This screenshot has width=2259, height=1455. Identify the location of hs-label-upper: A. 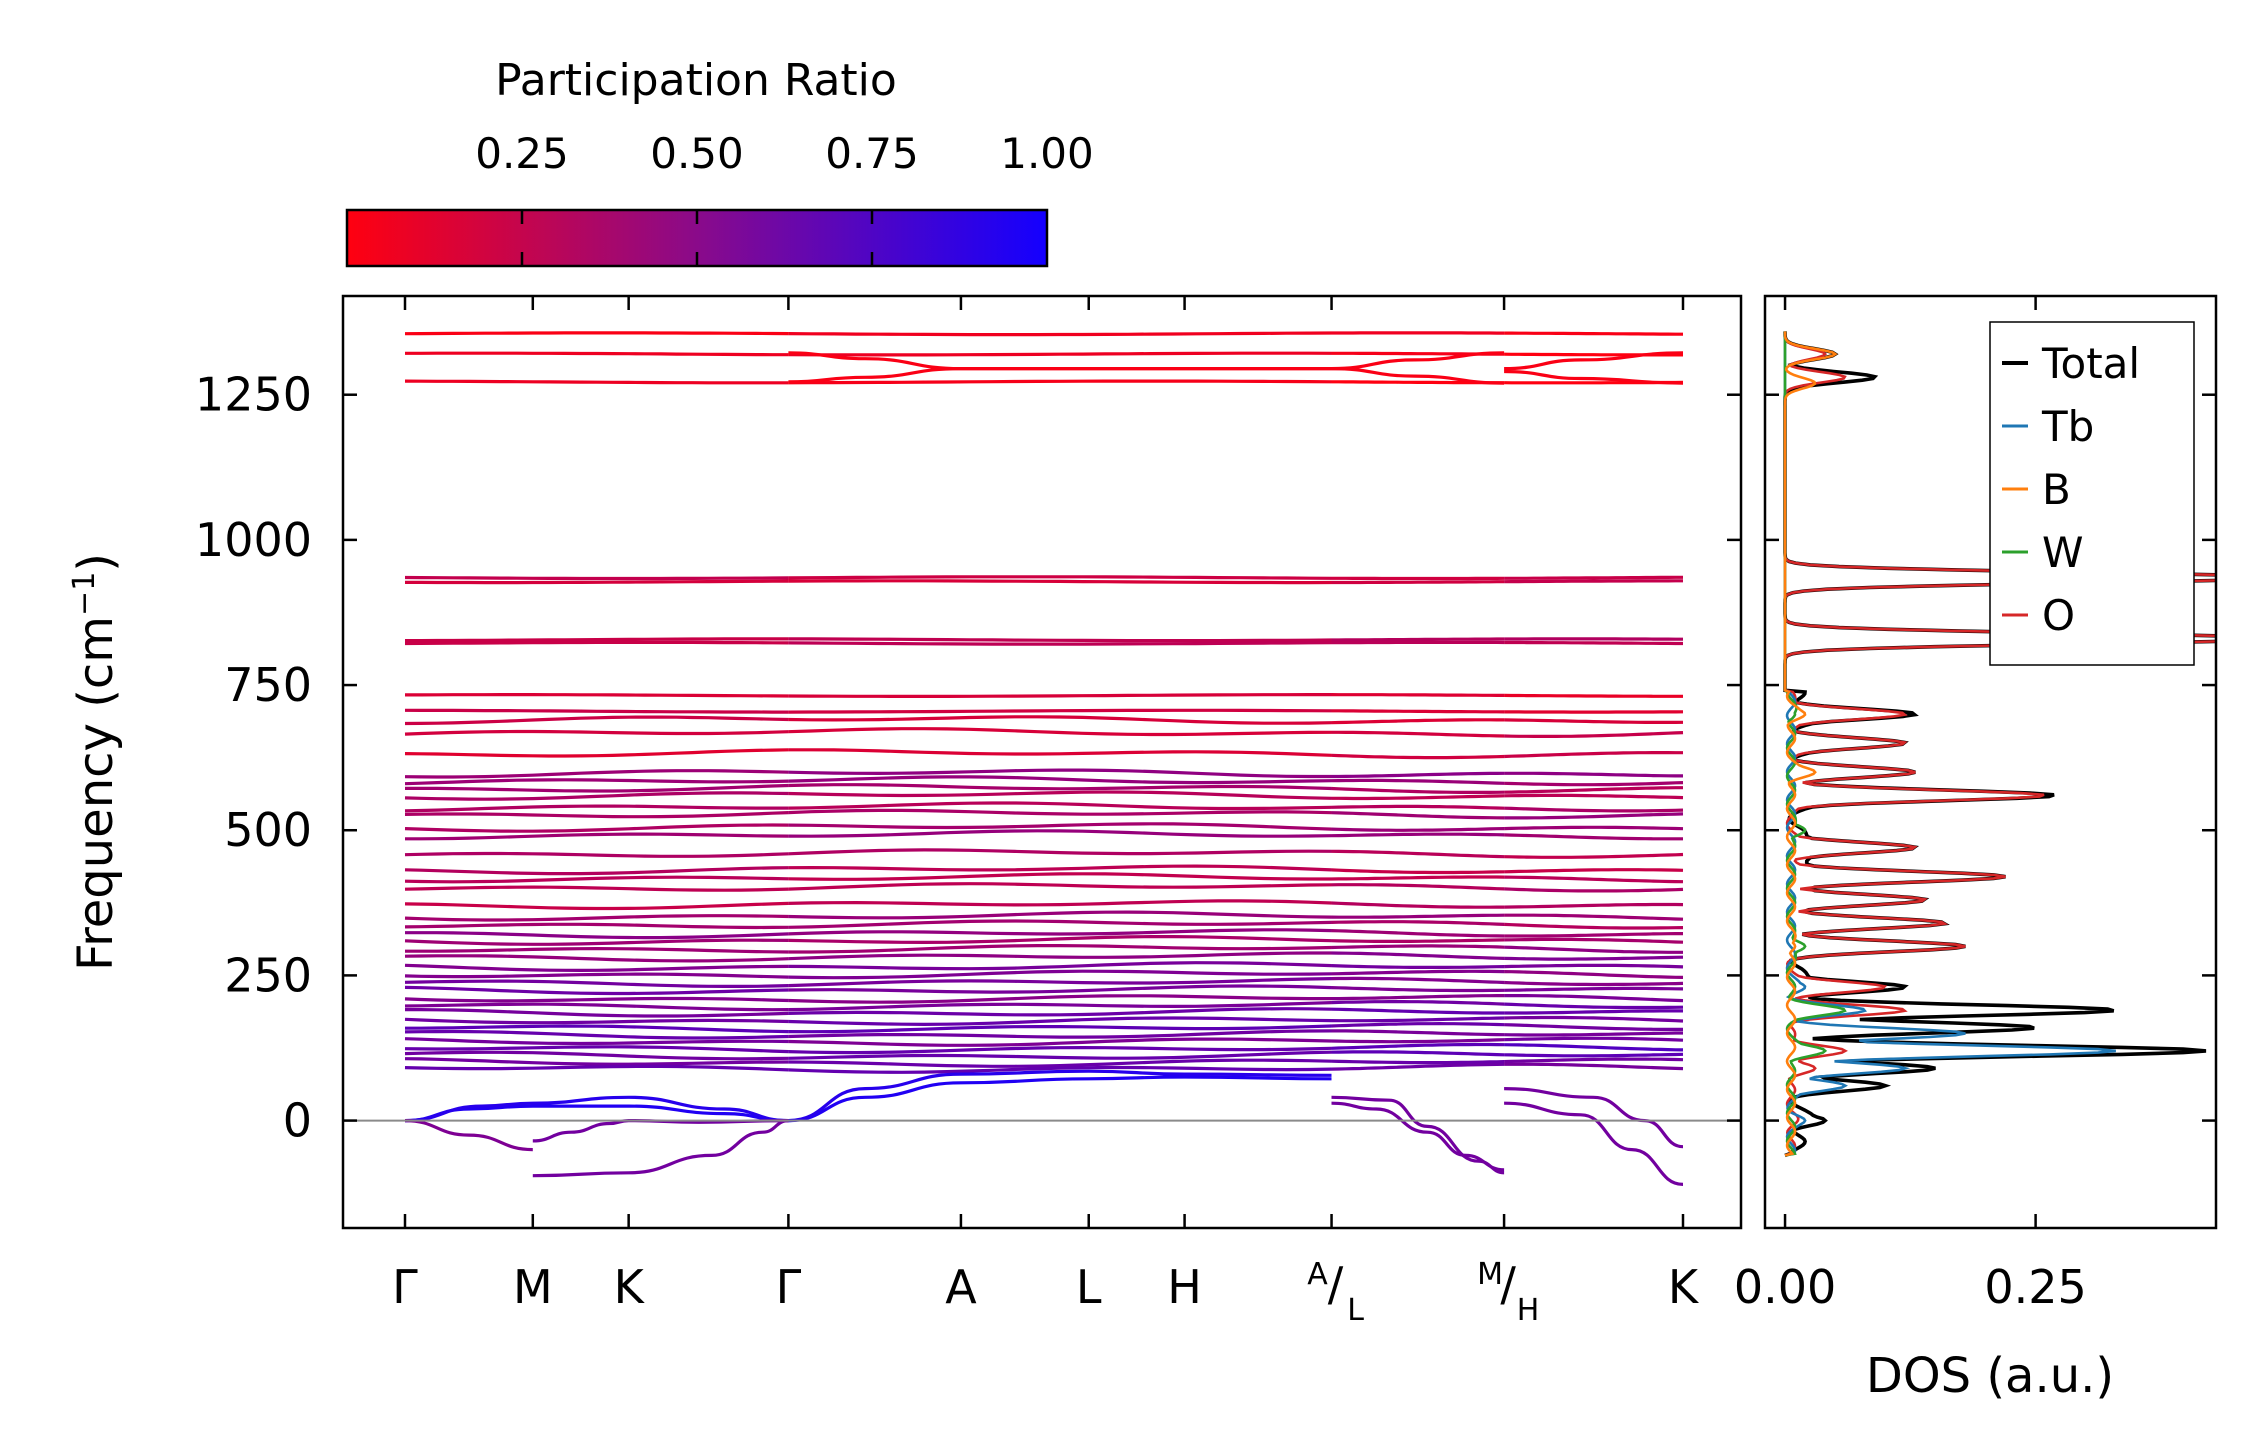
(1317, 1274).